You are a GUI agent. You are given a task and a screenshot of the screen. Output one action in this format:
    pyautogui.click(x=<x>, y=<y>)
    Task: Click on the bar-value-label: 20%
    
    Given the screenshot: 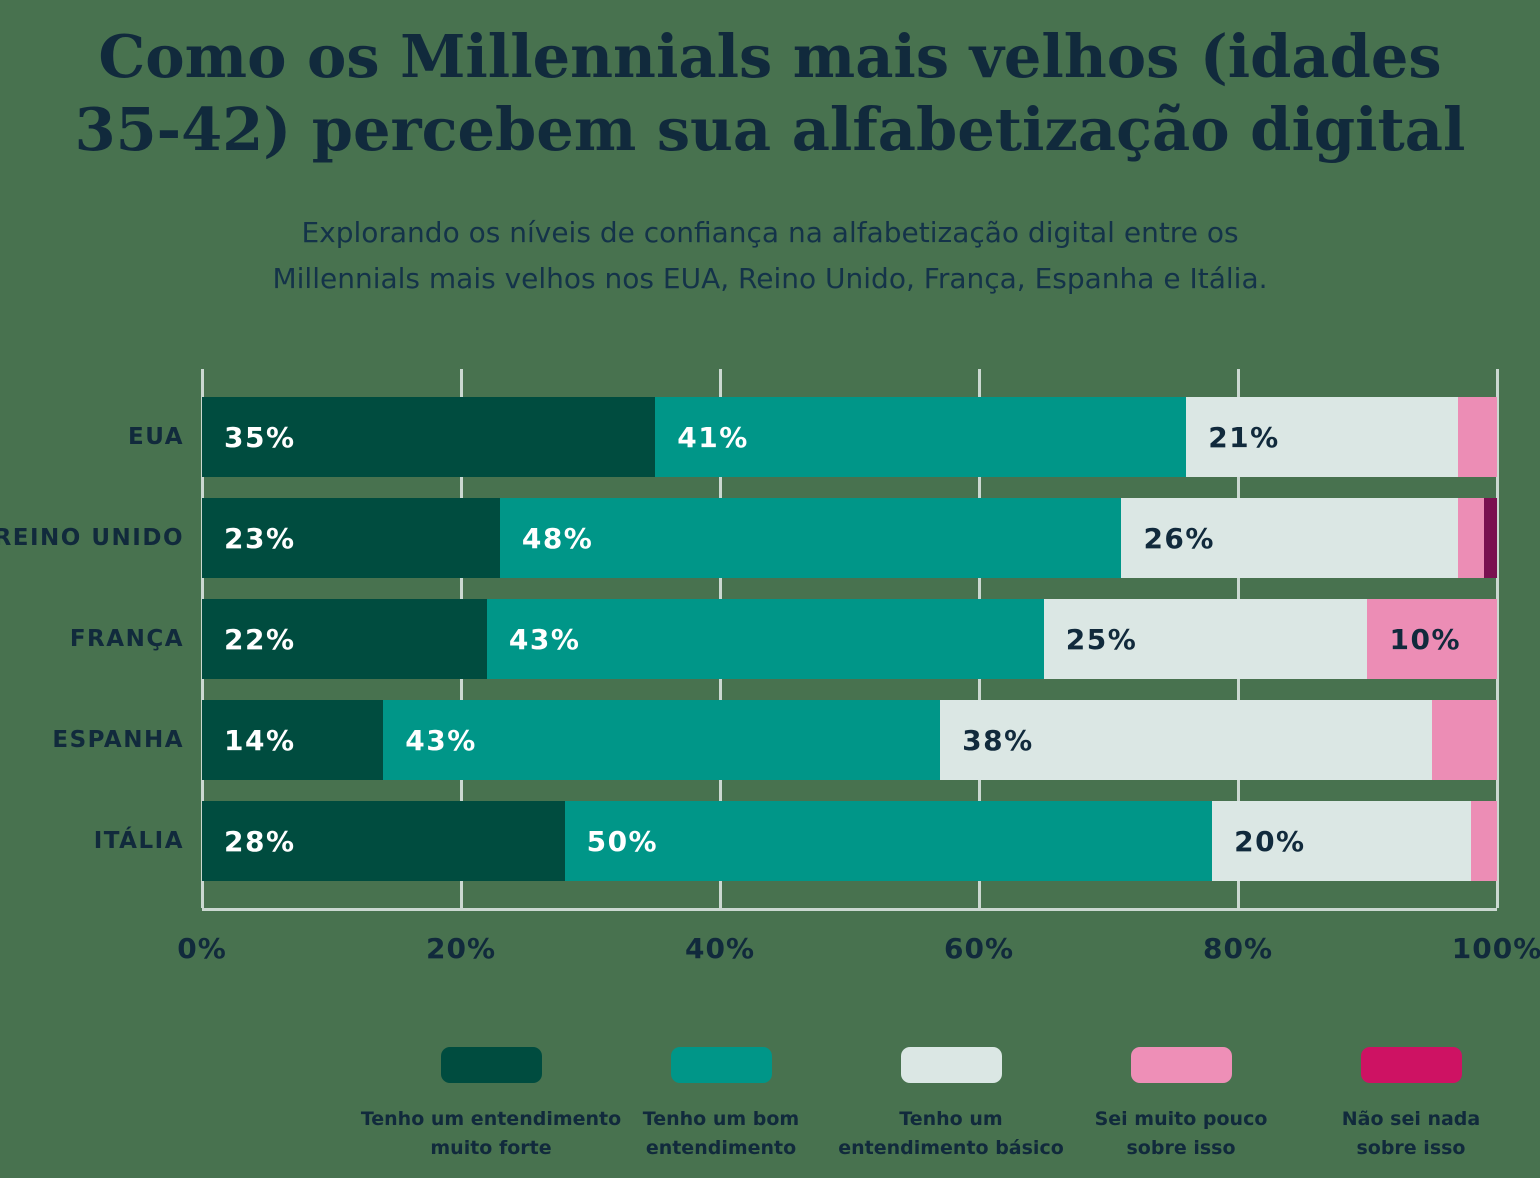 What is the action you would take?
    pyautogui.click(x=1270, y=841)
    